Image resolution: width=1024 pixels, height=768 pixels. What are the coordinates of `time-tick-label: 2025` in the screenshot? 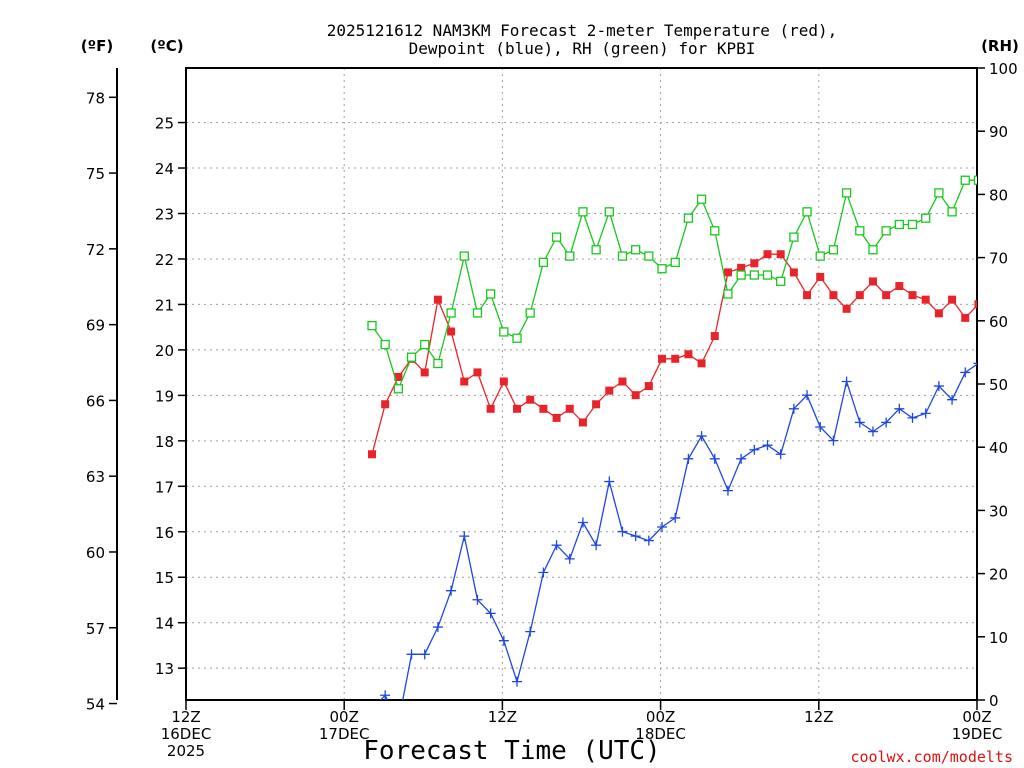 It's located at (186, 751).